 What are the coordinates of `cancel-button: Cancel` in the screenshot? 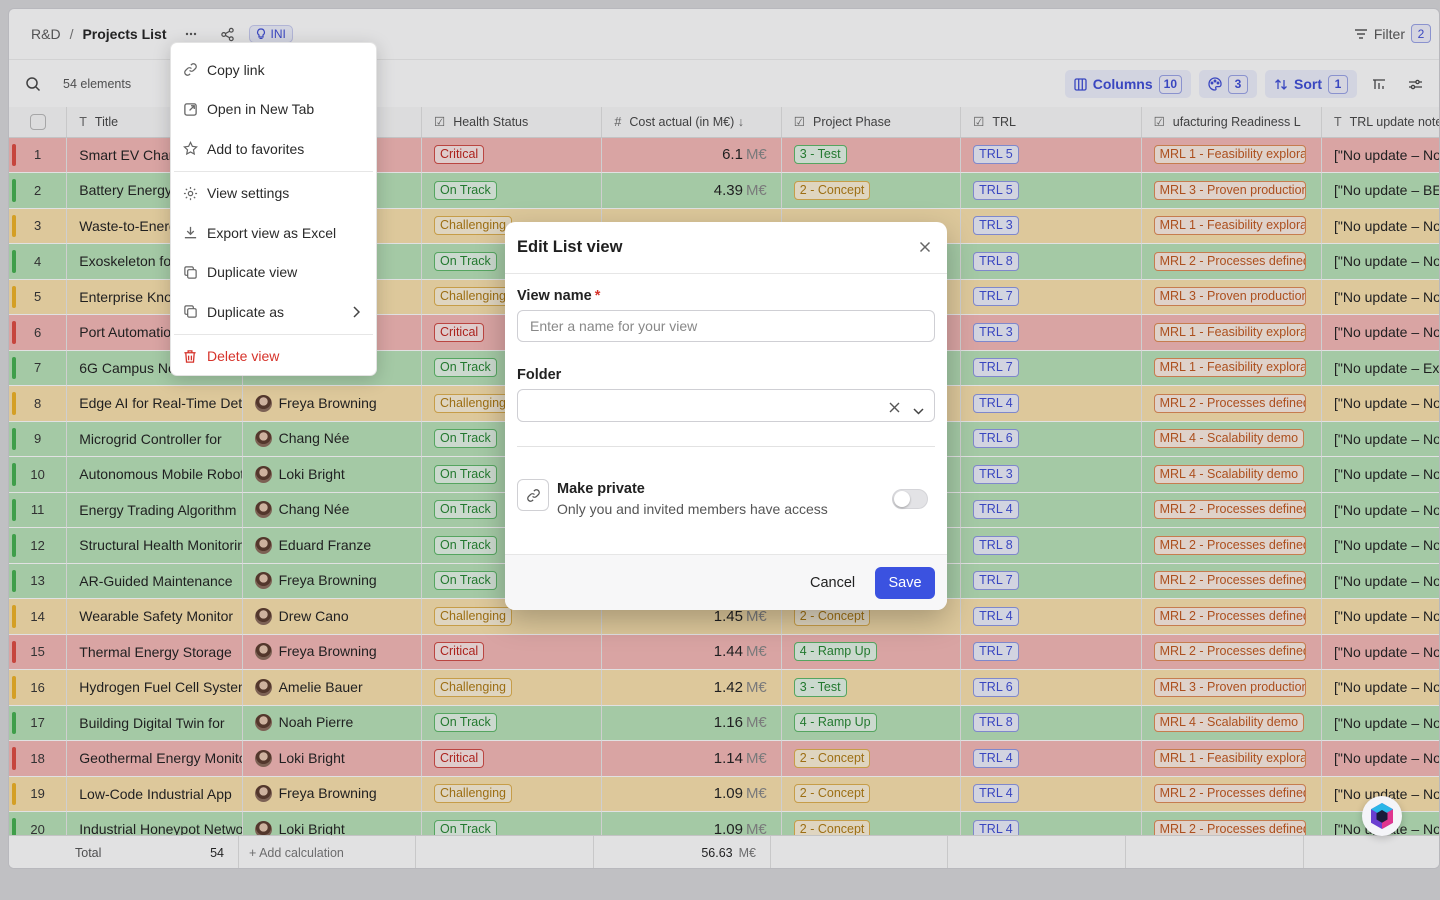 It's located at (832, 583).